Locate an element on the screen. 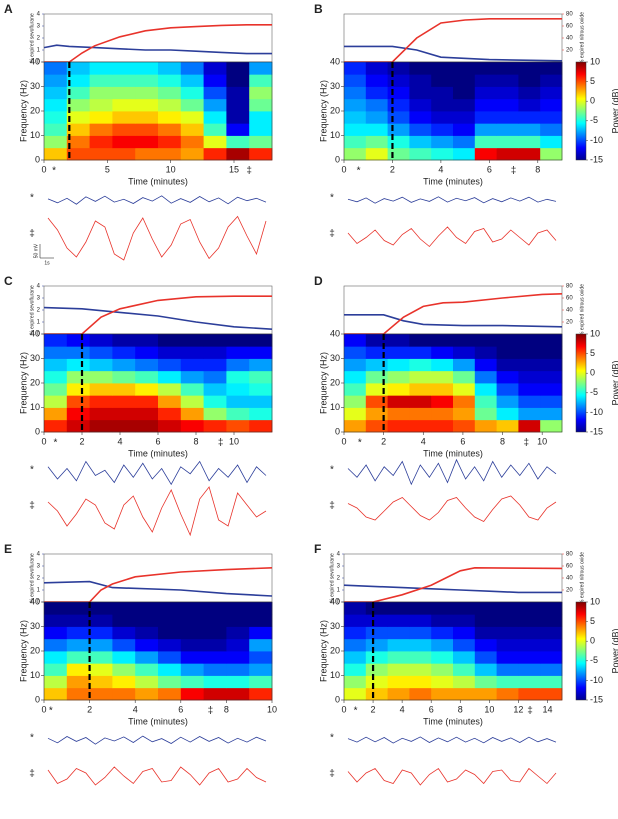 The height and width of the screenshot is (819, 618). x-tick-label: 8 is located at coordinates (502, 441).